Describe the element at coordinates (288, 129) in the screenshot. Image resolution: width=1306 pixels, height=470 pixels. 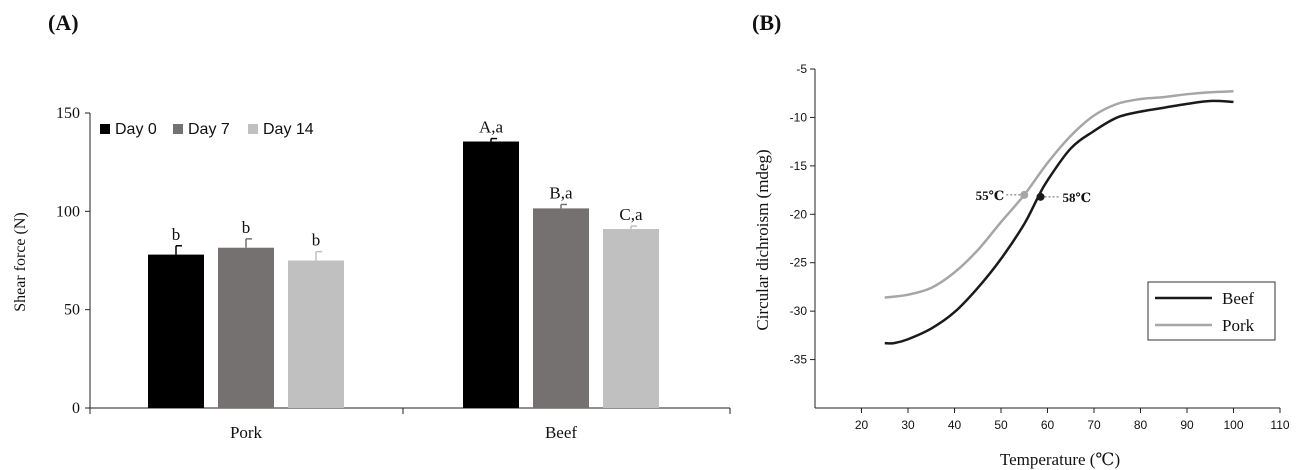
I see `legend-label: Day 14` at that location.